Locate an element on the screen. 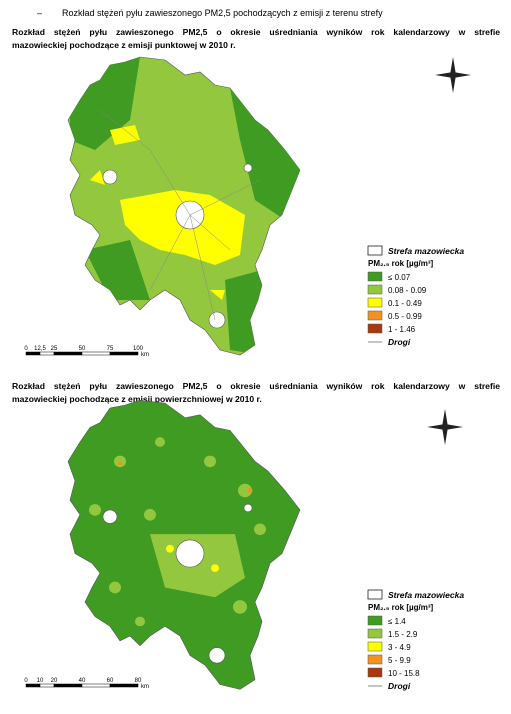 Image resolution: width=511 pixels, height=714 pixels. legend-label: 0.1 - 0.49 is located at coordinates (405, 303).